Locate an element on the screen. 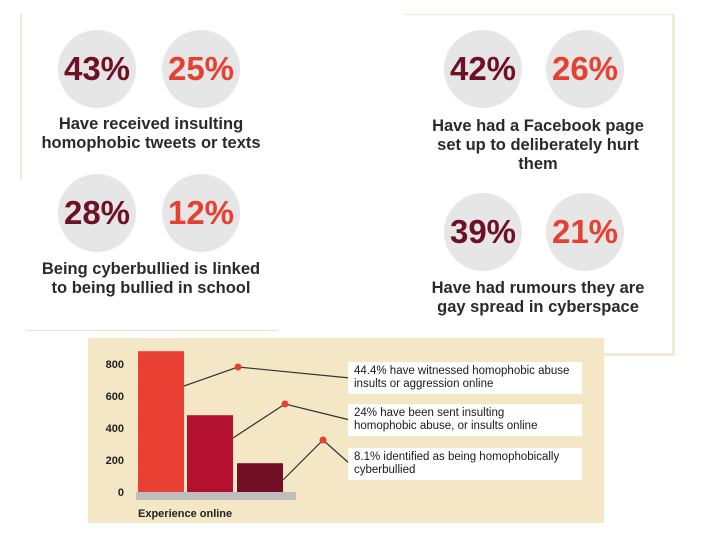  caption-line: Have had a Facebook page is located at coordinates (538, 126).